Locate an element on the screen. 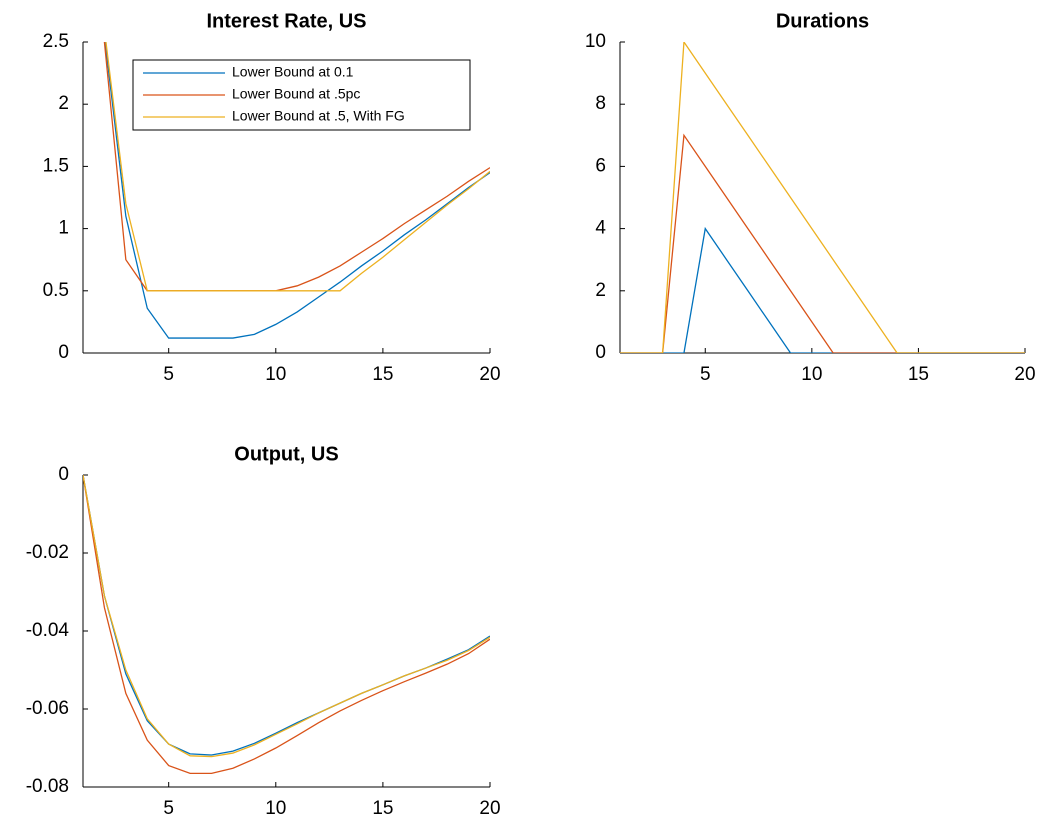  y-tick-label: -0.04 is located at coordinates (48, 630).